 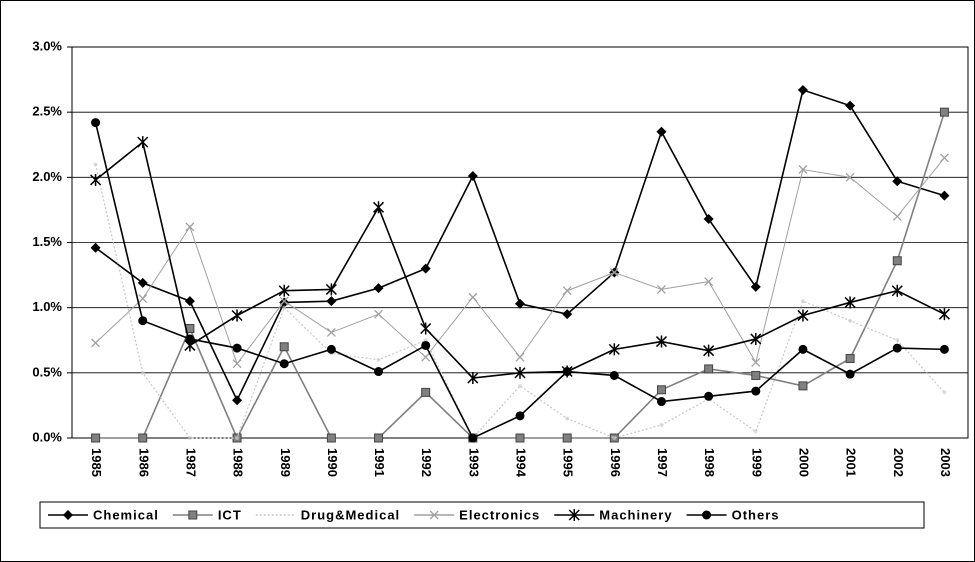 I want to click on x-tick-label: 1995, so click(x=568, y=462).